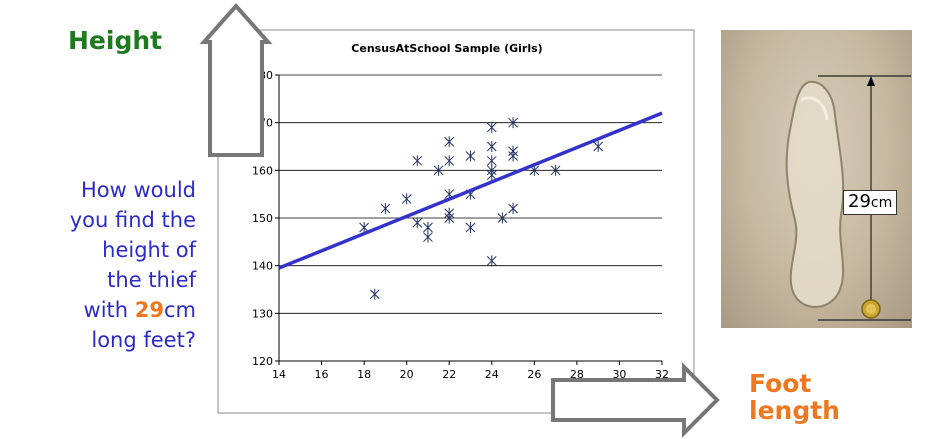  Describe the element at coordinates (635, 400) in the screenshot. I see `foot-length-arrow-icon` at that location.